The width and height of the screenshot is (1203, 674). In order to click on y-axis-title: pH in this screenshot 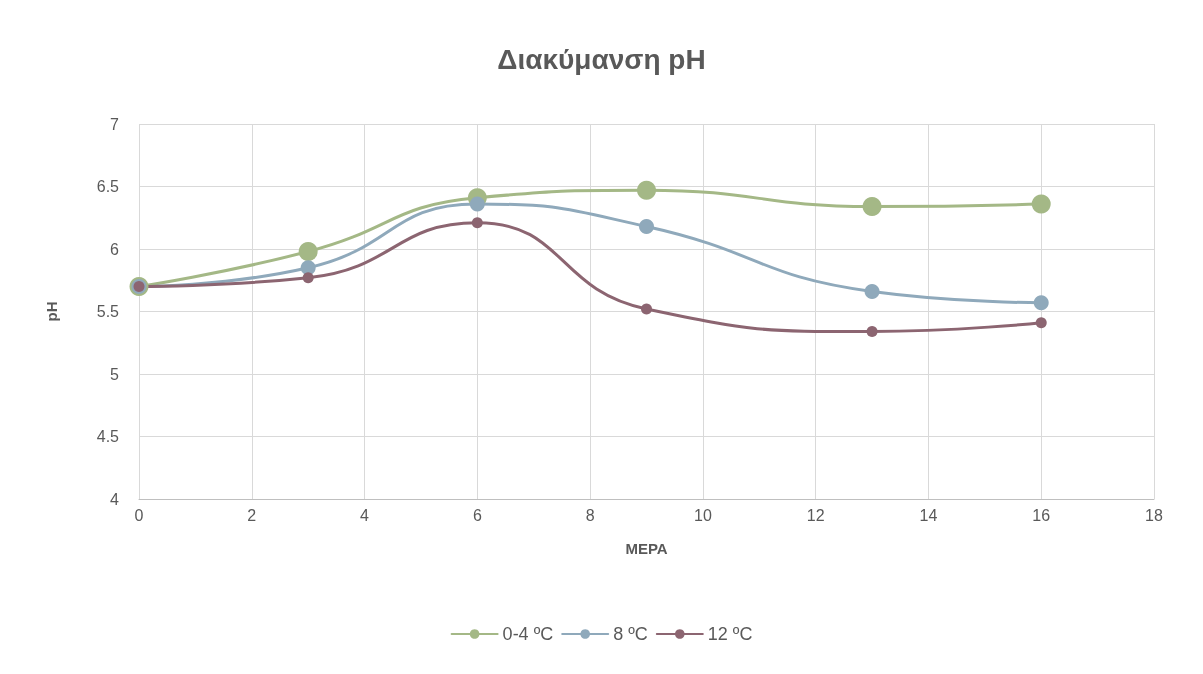, I will do `click(51, 311)`.